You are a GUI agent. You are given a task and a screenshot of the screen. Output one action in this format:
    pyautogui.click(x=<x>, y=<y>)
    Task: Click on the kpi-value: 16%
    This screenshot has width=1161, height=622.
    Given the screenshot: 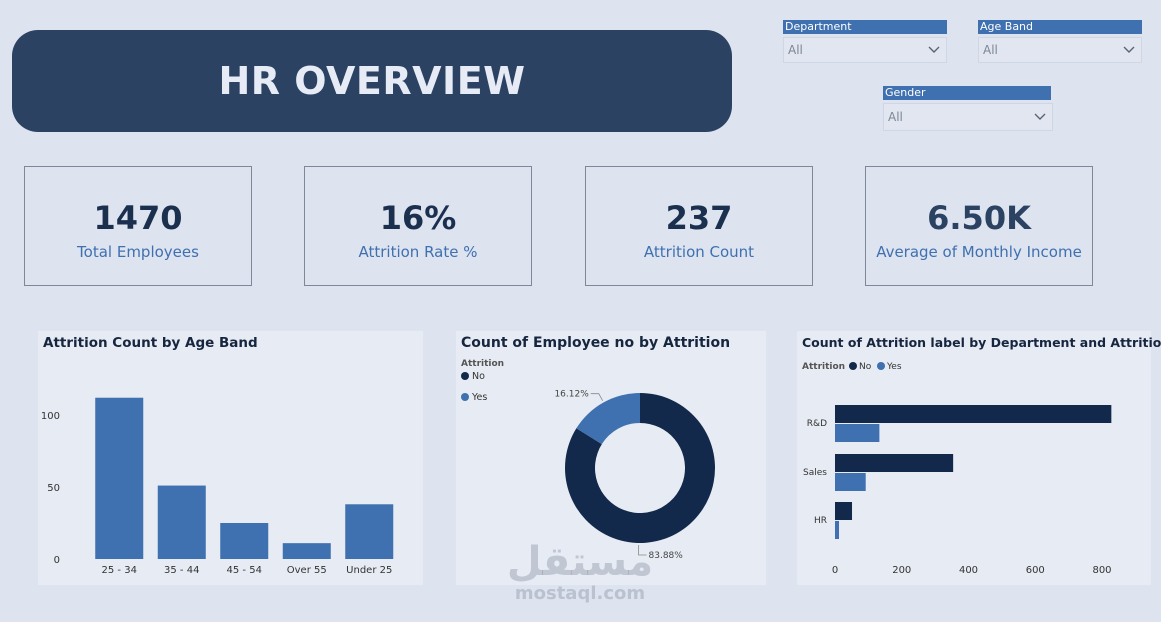 What is the action you would take?
    pyautogui.click(x=418, y=218)
    